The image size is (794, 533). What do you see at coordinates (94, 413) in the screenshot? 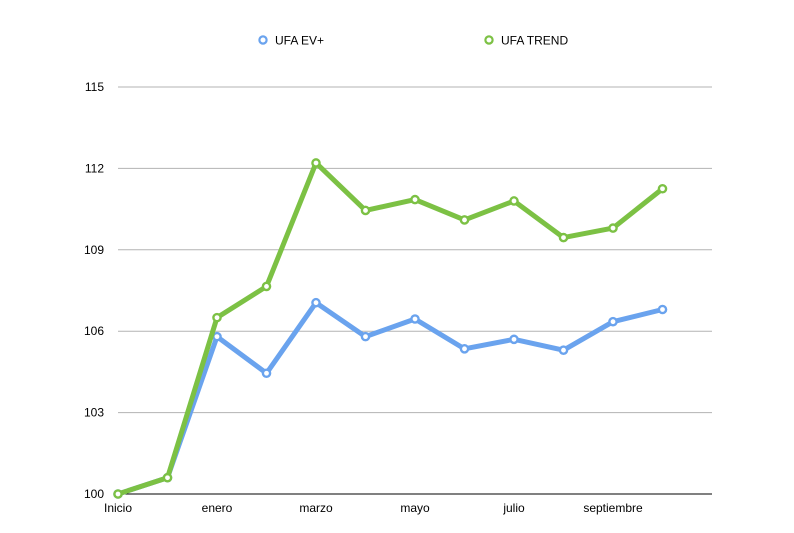
I see `y-tick-label: 103` at bounding box center [94, 413].